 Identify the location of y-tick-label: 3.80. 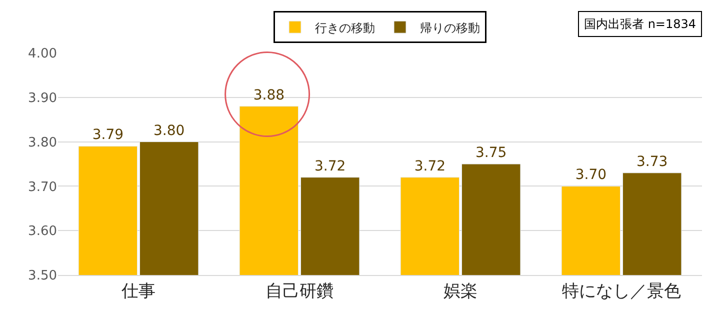
(42, 142).